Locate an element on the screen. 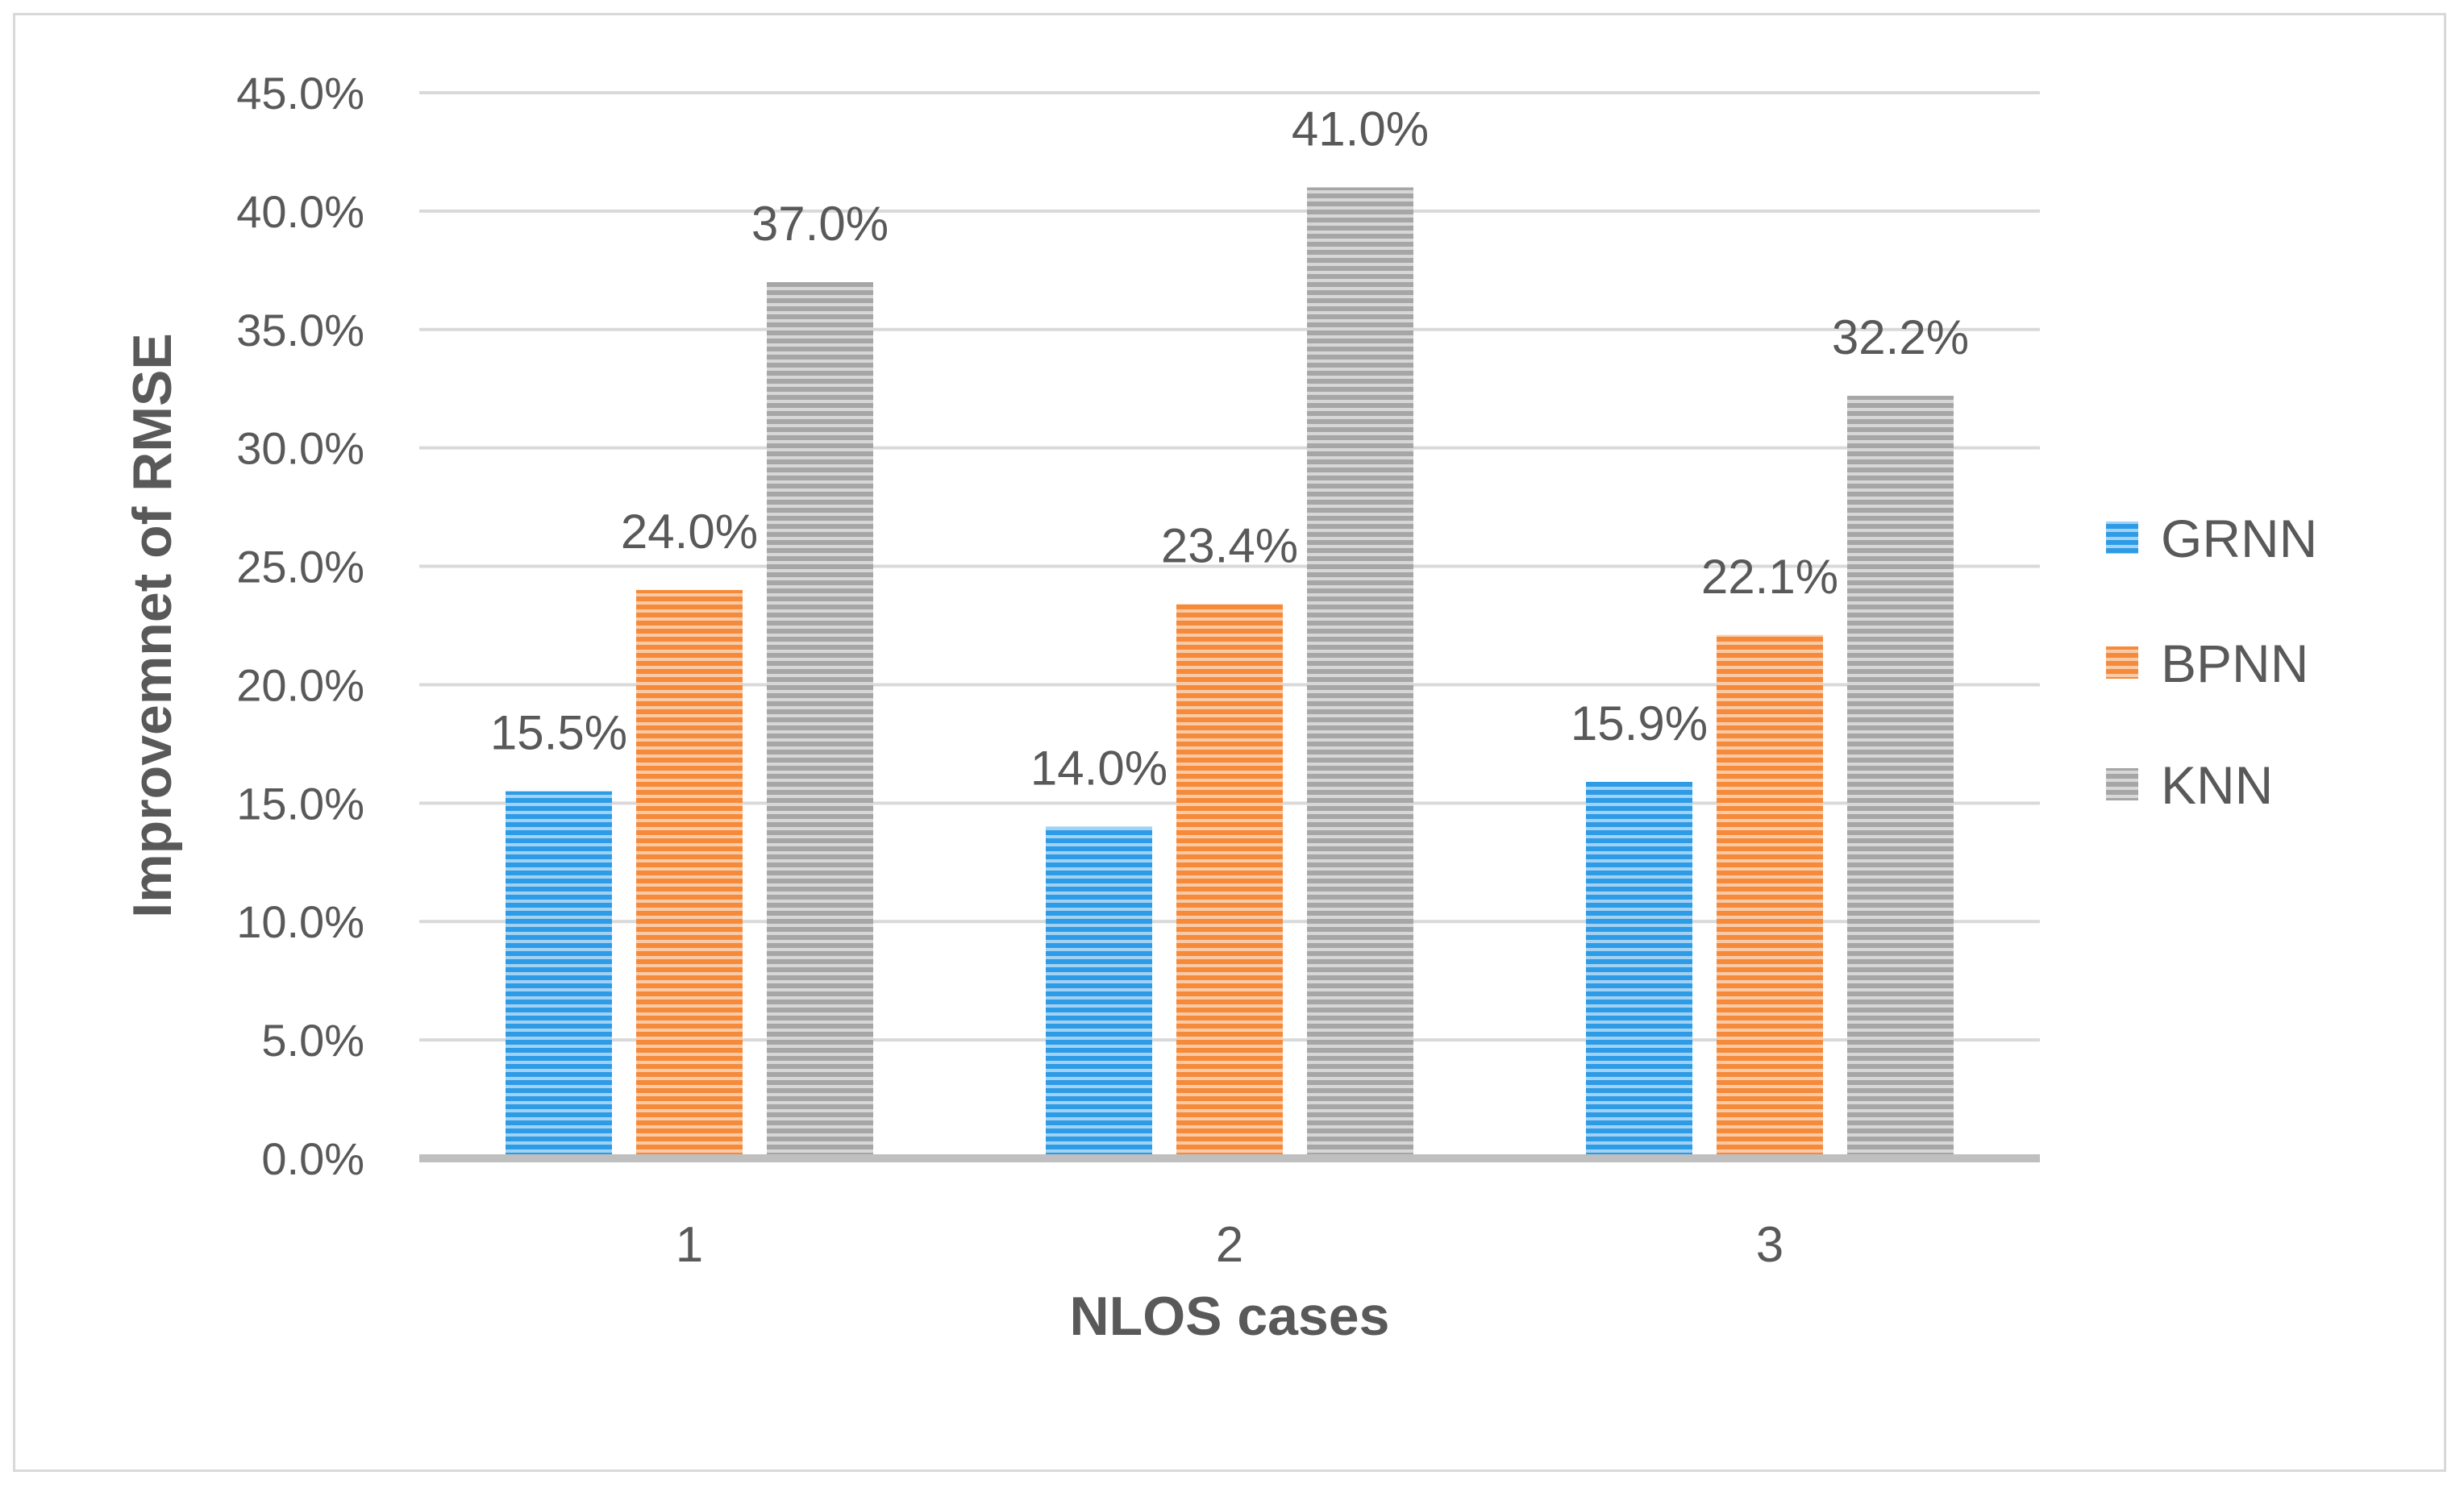  data-label-grnn-case-1: 15.5% is located at coordinates (558, 733).